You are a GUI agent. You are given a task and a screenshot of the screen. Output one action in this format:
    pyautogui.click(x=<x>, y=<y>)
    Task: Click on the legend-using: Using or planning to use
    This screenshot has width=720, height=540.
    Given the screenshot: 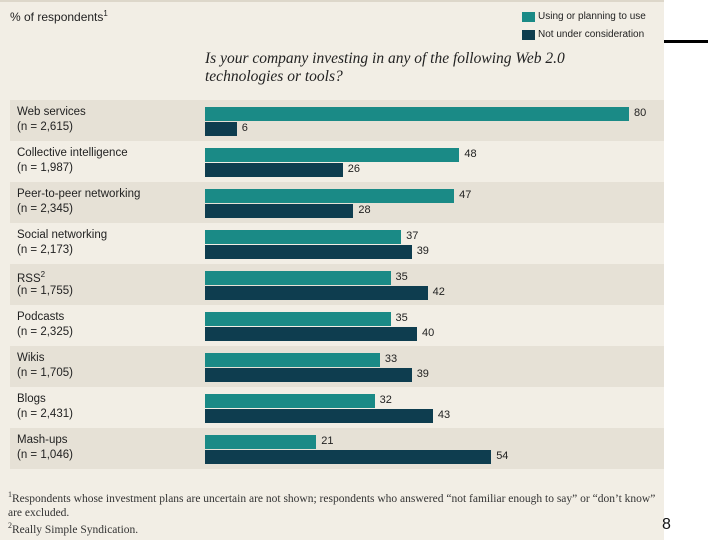 What is the action you would take?
    pyautogui.click(x=584, y=16)
    